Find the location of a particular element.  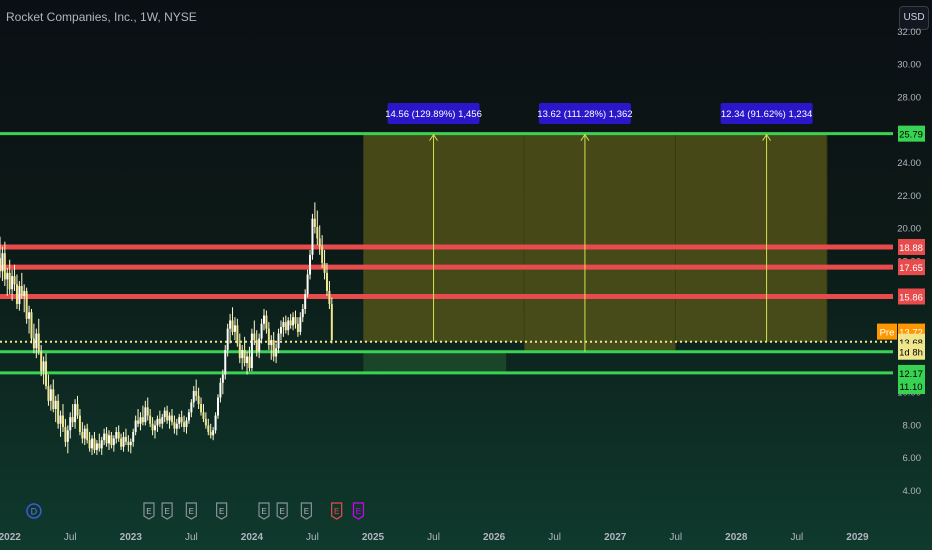

y-tick-6.00: 6.00 is located at coordinates (912, 458).